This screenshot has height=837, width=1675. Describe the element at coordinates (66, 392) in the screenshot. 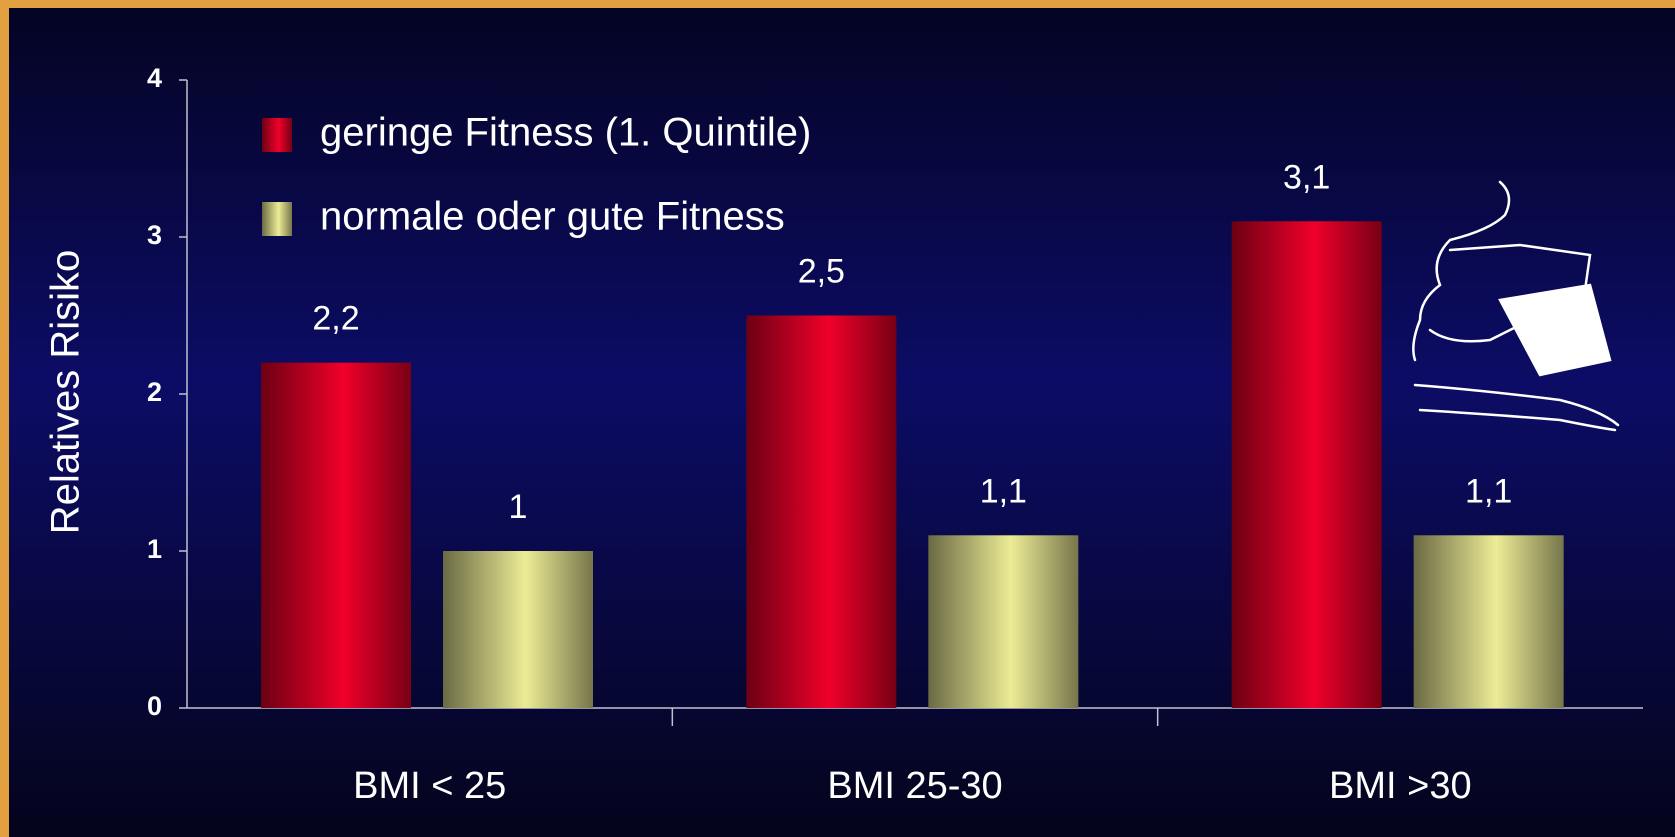

I see `y-axis-label: Relatives Risiko` at that location.